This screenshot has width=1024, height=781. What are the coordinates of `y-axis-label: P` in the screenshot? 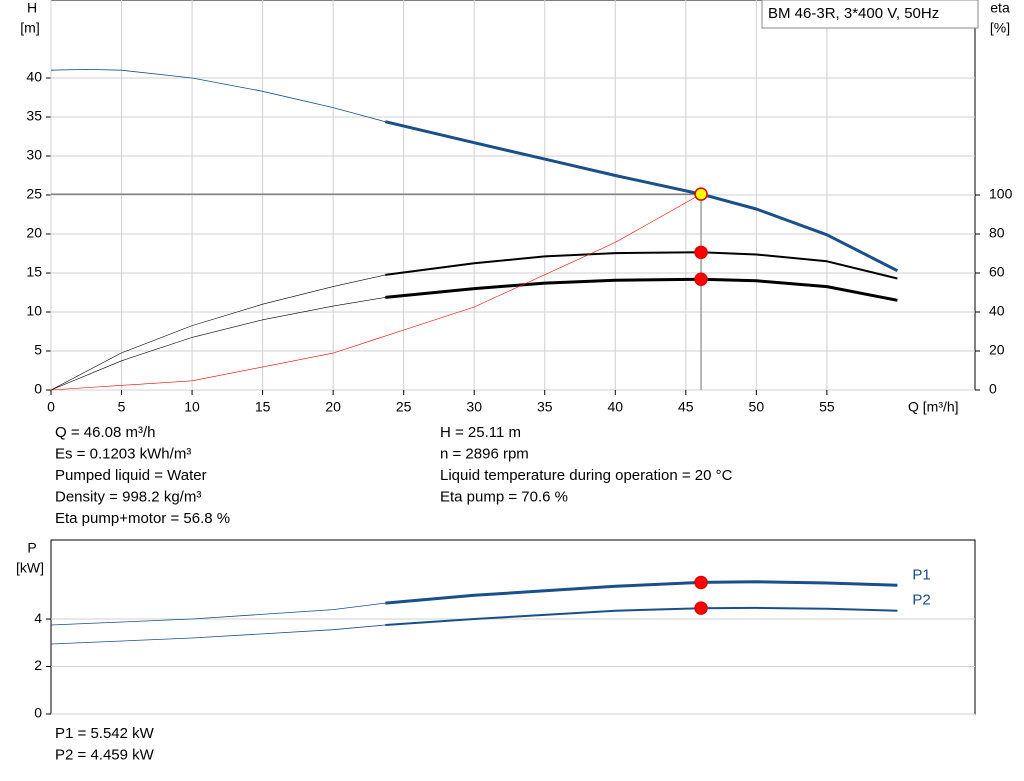 It's located at (31, 548).